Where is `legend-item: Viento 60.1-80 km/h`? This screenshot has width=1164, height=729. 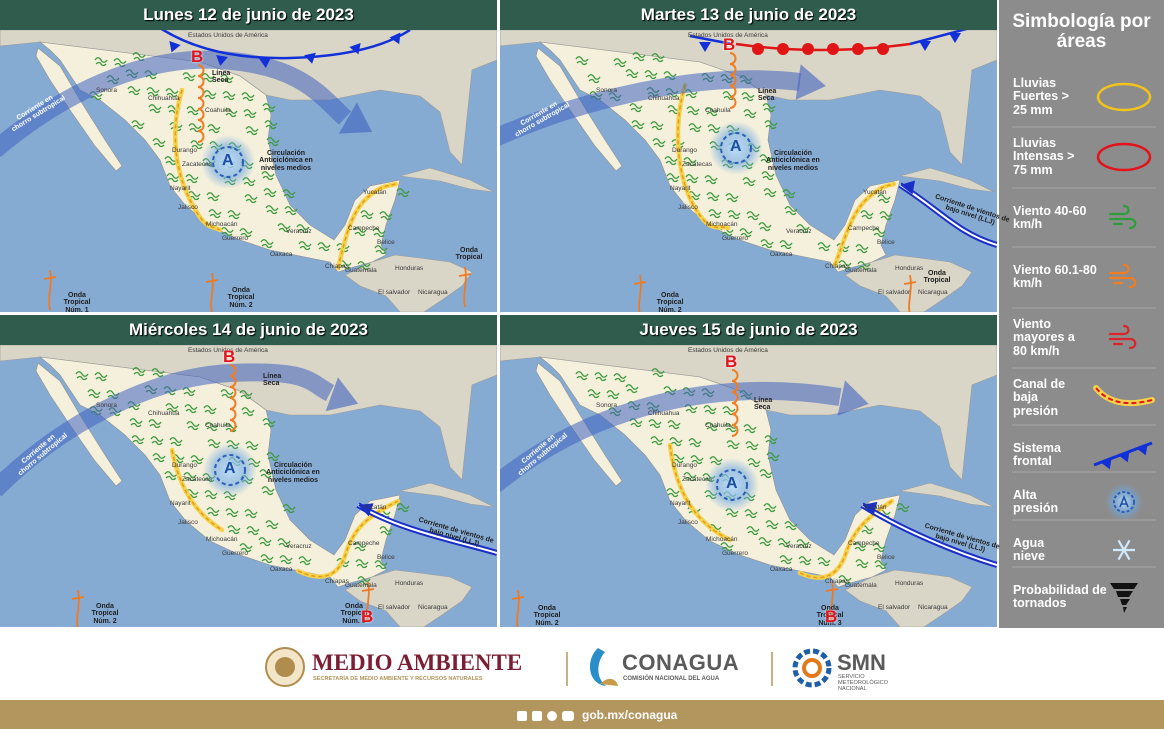
legend-item: Viento 60.1-80 km/h is located at coordinates (1055, 276).